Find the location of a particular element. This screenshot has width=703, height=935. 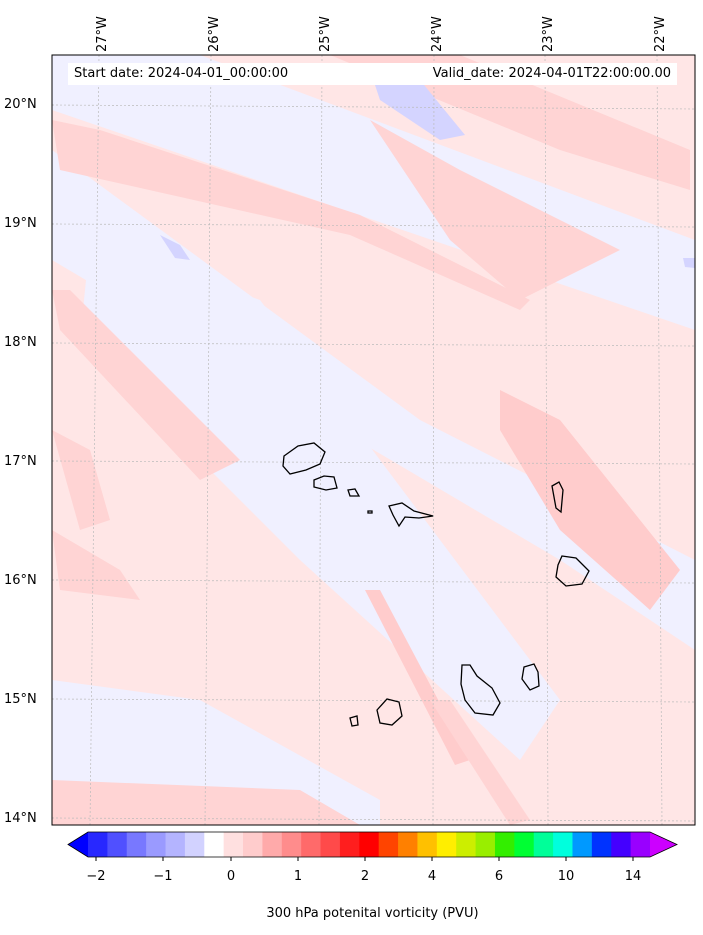

colorbar-tick-label: 1 is located at coordinates (298, 876).